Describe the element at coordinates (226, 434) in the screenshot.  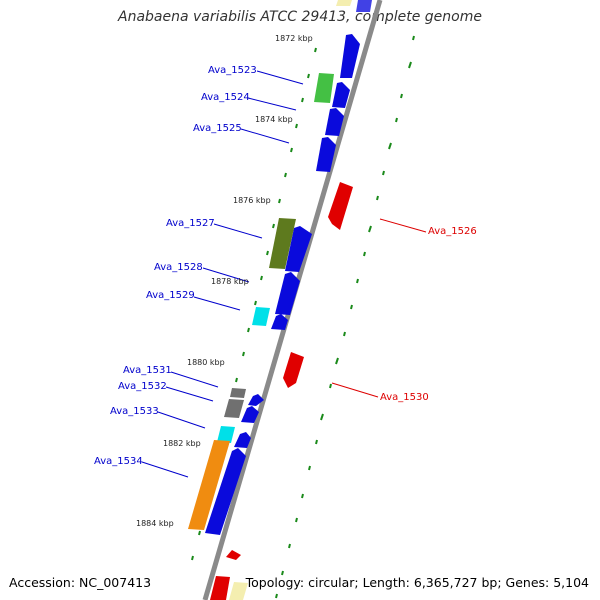
I see `gene-ava-1533-cyan` at that location.